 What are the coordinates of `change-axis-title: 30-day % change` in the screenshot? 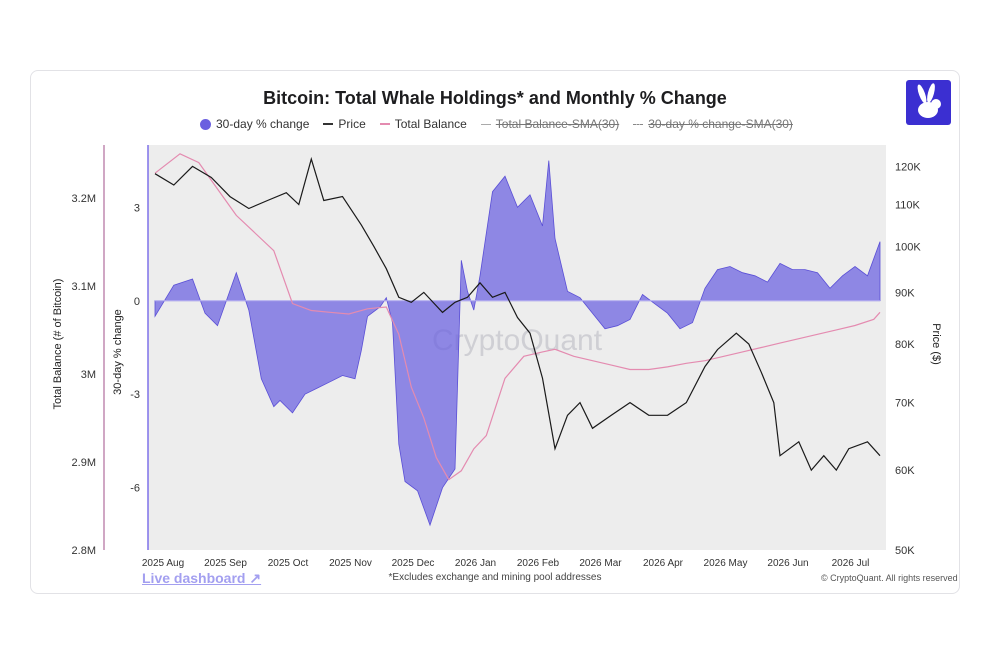 It's located at (118, 352).